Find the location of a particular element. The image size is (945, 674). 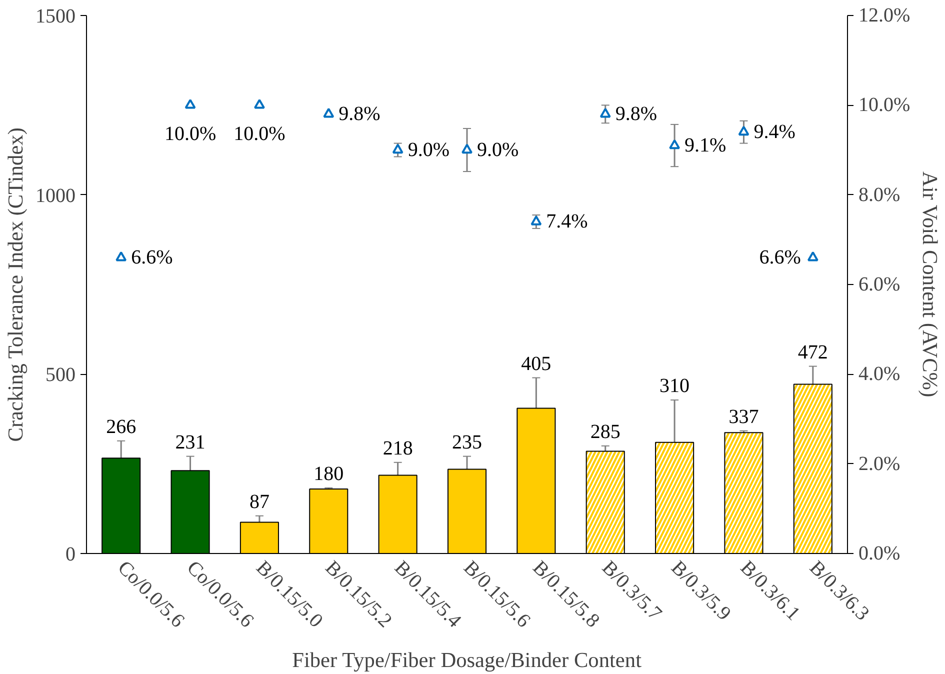

y2-axis-title: Air Void Content (AVC%) is located at coordinates (930, 284).